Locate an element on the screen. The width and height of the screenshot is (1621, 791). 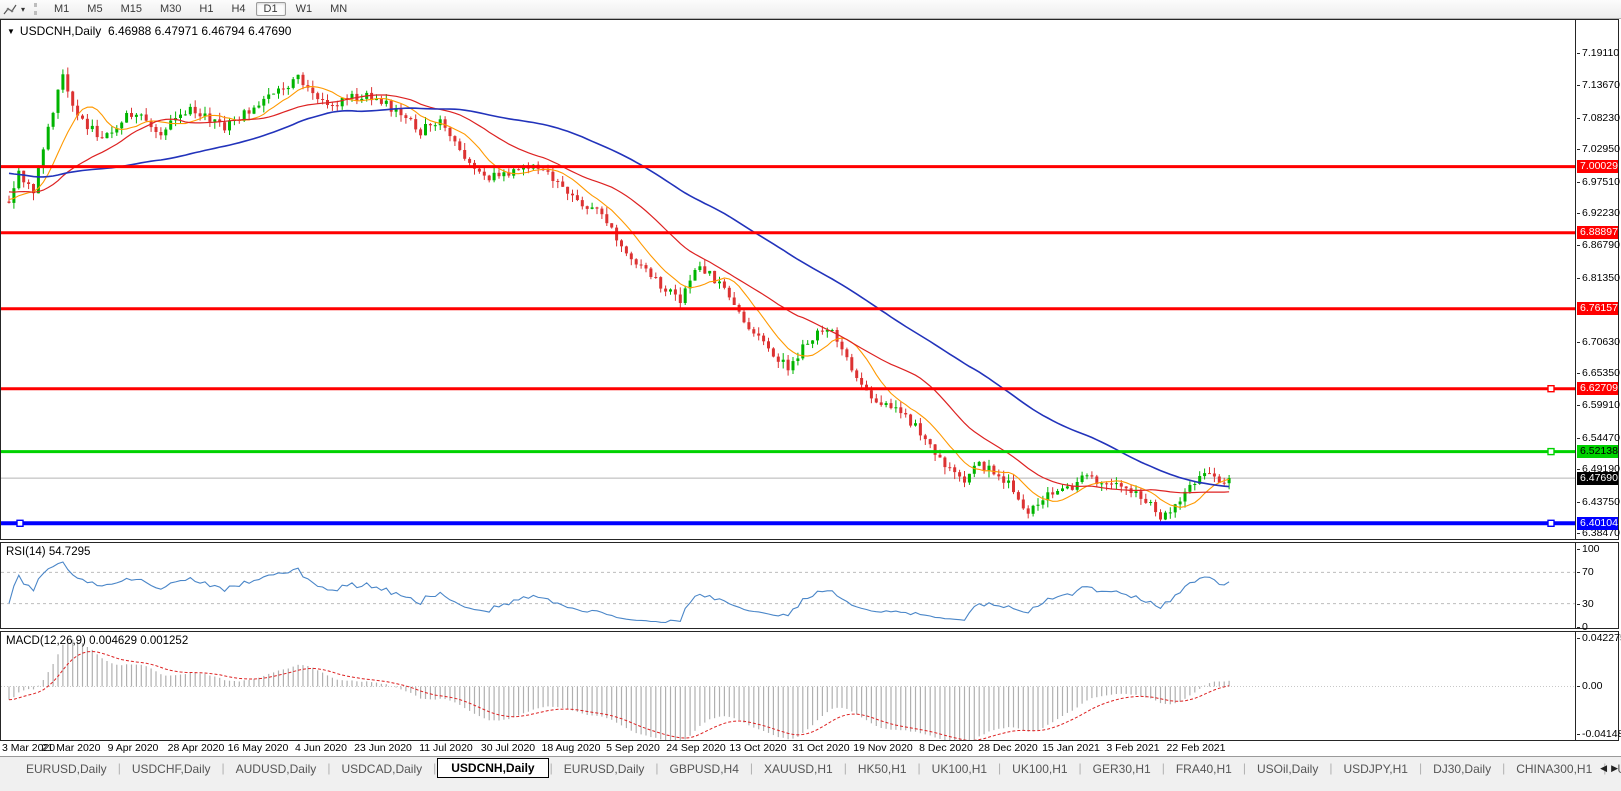
timeframe-button-h1: H1 is located at coordinates (206, 8).